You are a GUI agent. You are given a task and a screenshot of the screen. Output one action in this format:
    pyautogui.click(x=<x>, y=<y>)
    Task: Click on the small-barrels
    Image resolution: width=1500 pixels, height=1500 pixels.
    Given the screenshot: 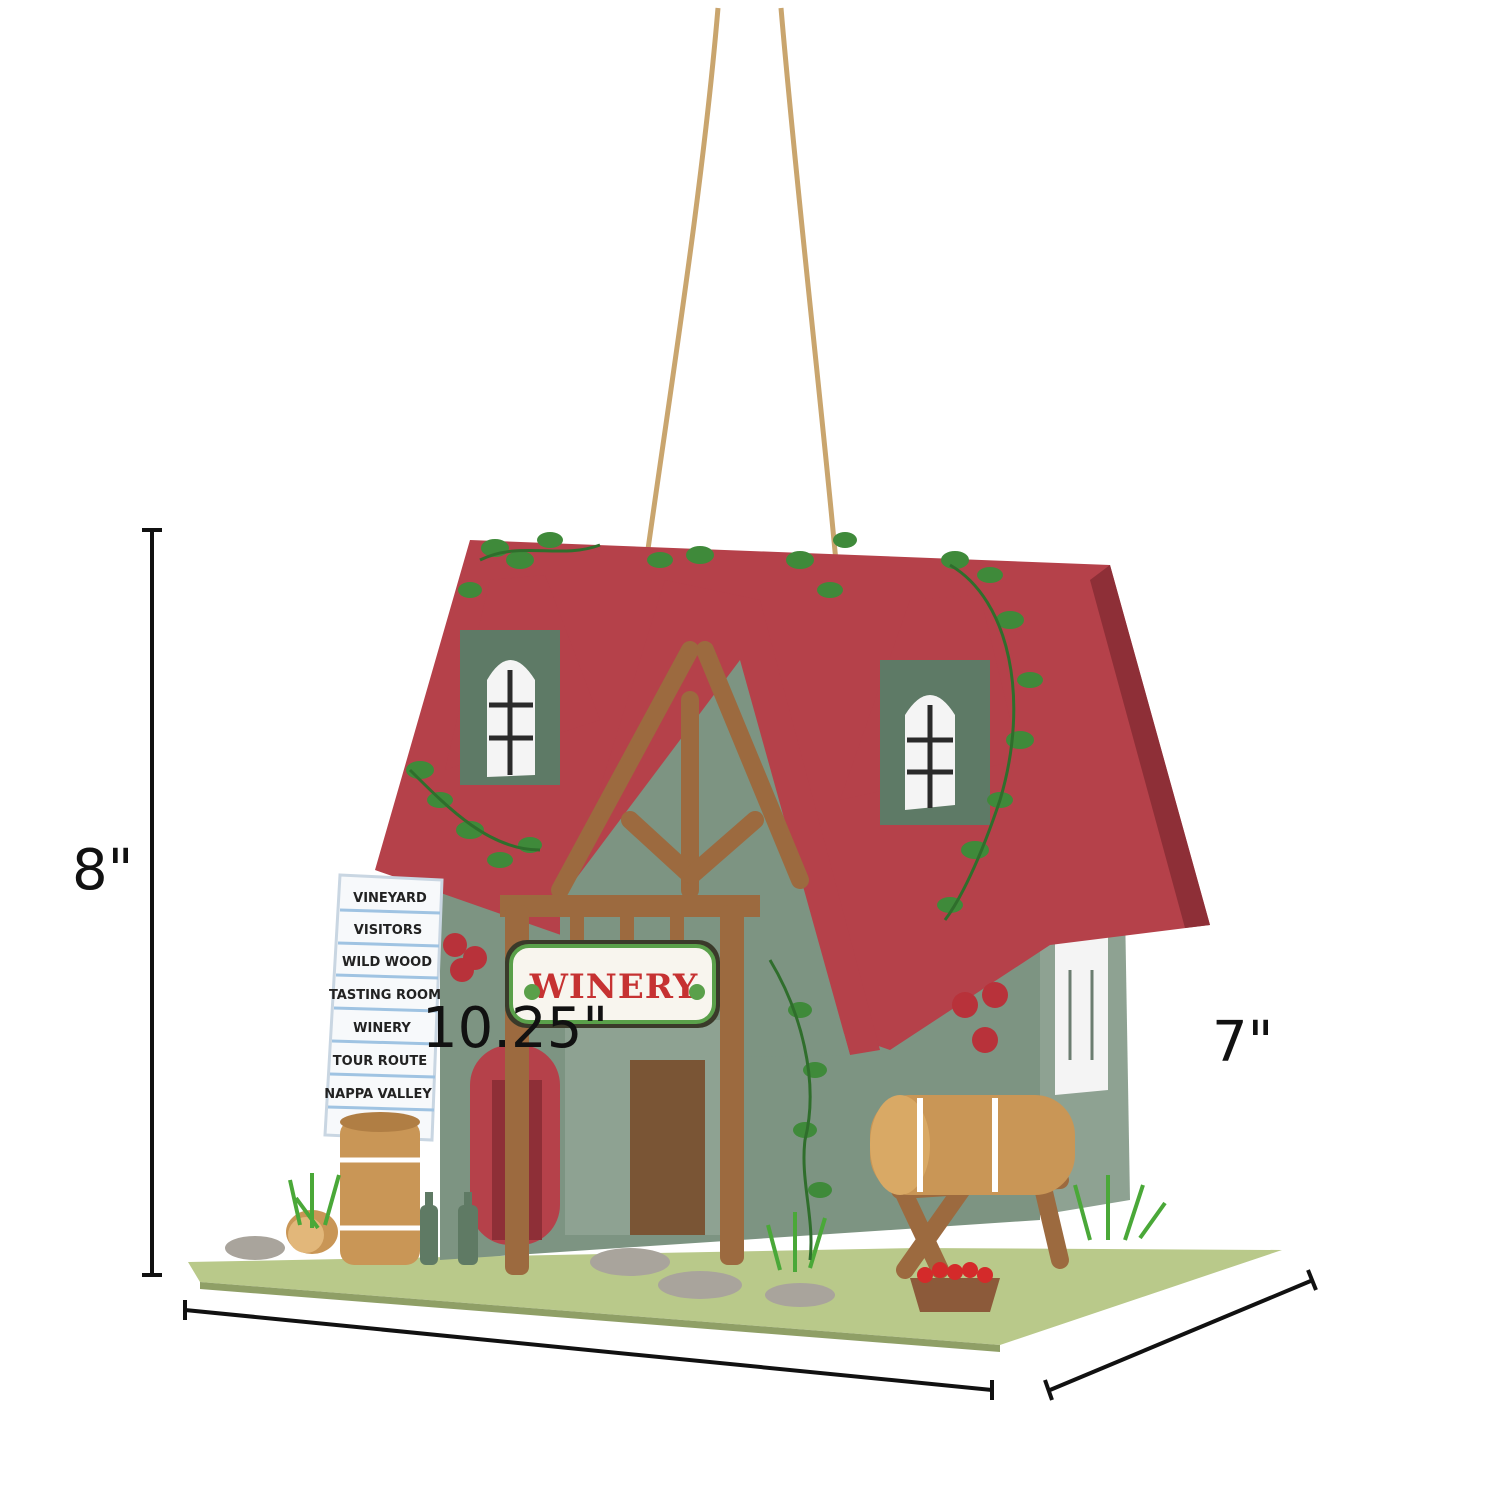 What is the action you would take?
    pyautogui.click(x=353, y=1188)
    